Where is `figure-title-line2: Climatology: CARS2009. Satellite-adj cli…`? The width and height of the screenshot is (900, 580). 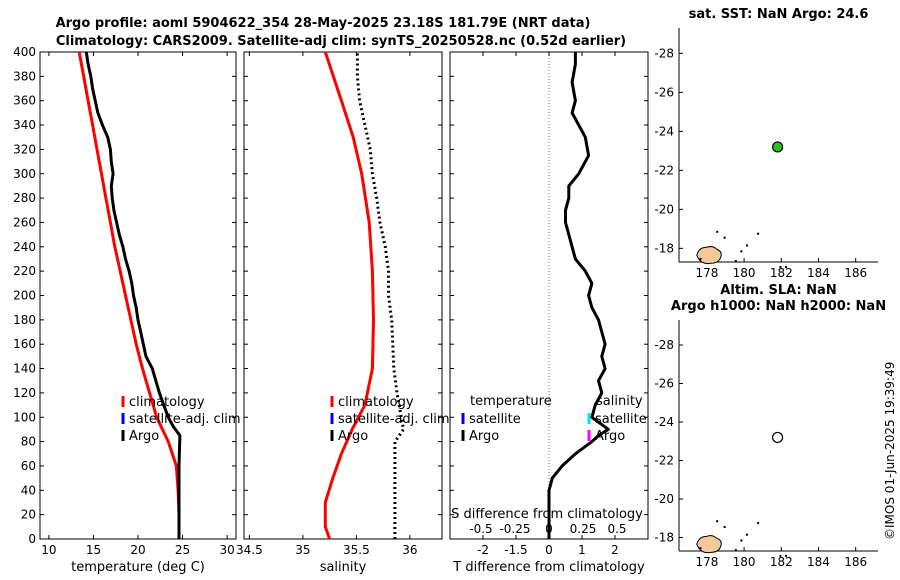 figure-title-line2: Climatology: CARS2009. Satellite-adj cli… is located at coordinates (341, 41).